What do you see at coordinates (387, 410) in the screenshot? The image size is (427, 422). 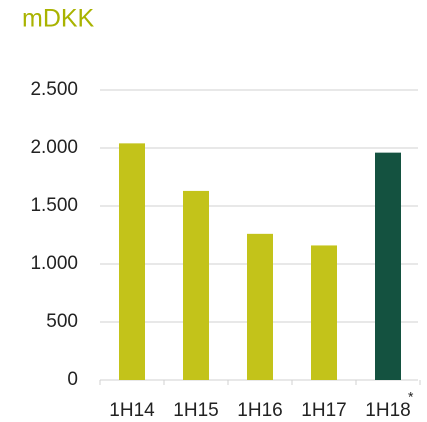 I see `x-tick-label: 1H18` at bounding box center [387, 410].